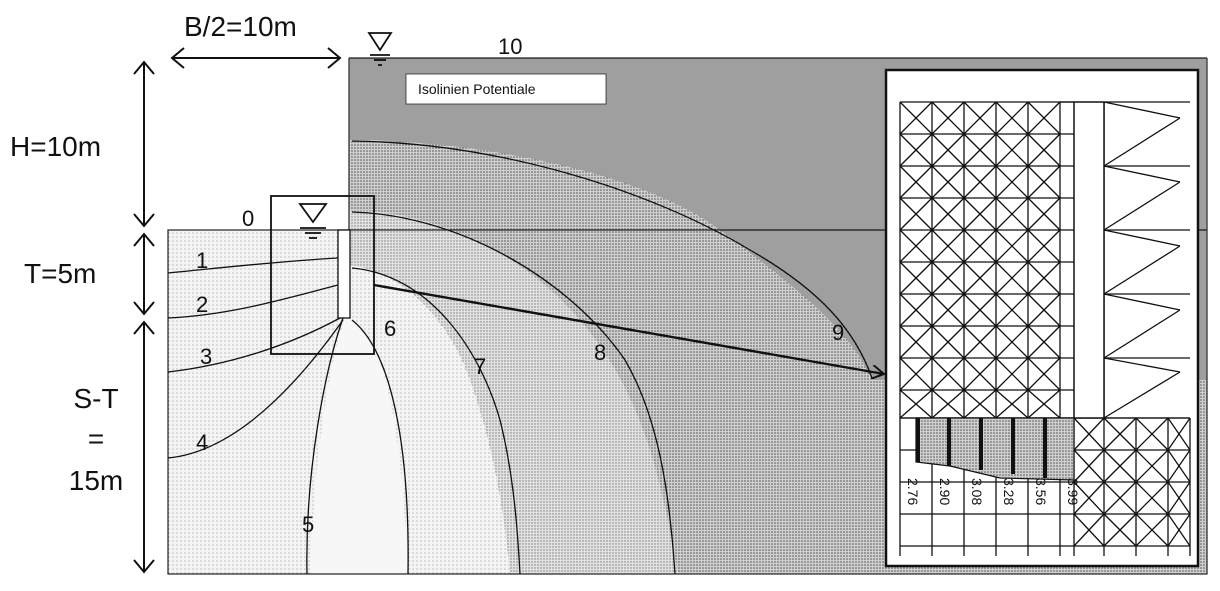 Image resolution: width=1220 pixels, height=591 pixels. What do you see at coordinates (390, 328) in the screenshot?
I see `isoline-label-6: 6` at bounding box center [390, 328].